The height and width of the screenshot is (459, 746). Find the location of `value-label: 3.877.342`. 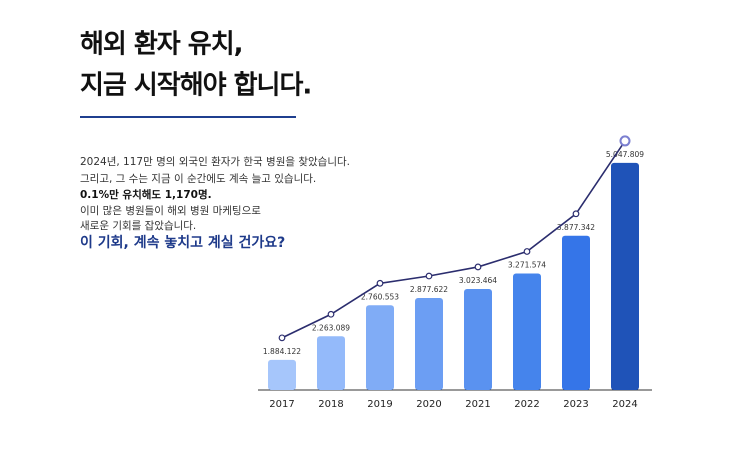

value-label: 3.877.342 is located at coordinates (576, 227).